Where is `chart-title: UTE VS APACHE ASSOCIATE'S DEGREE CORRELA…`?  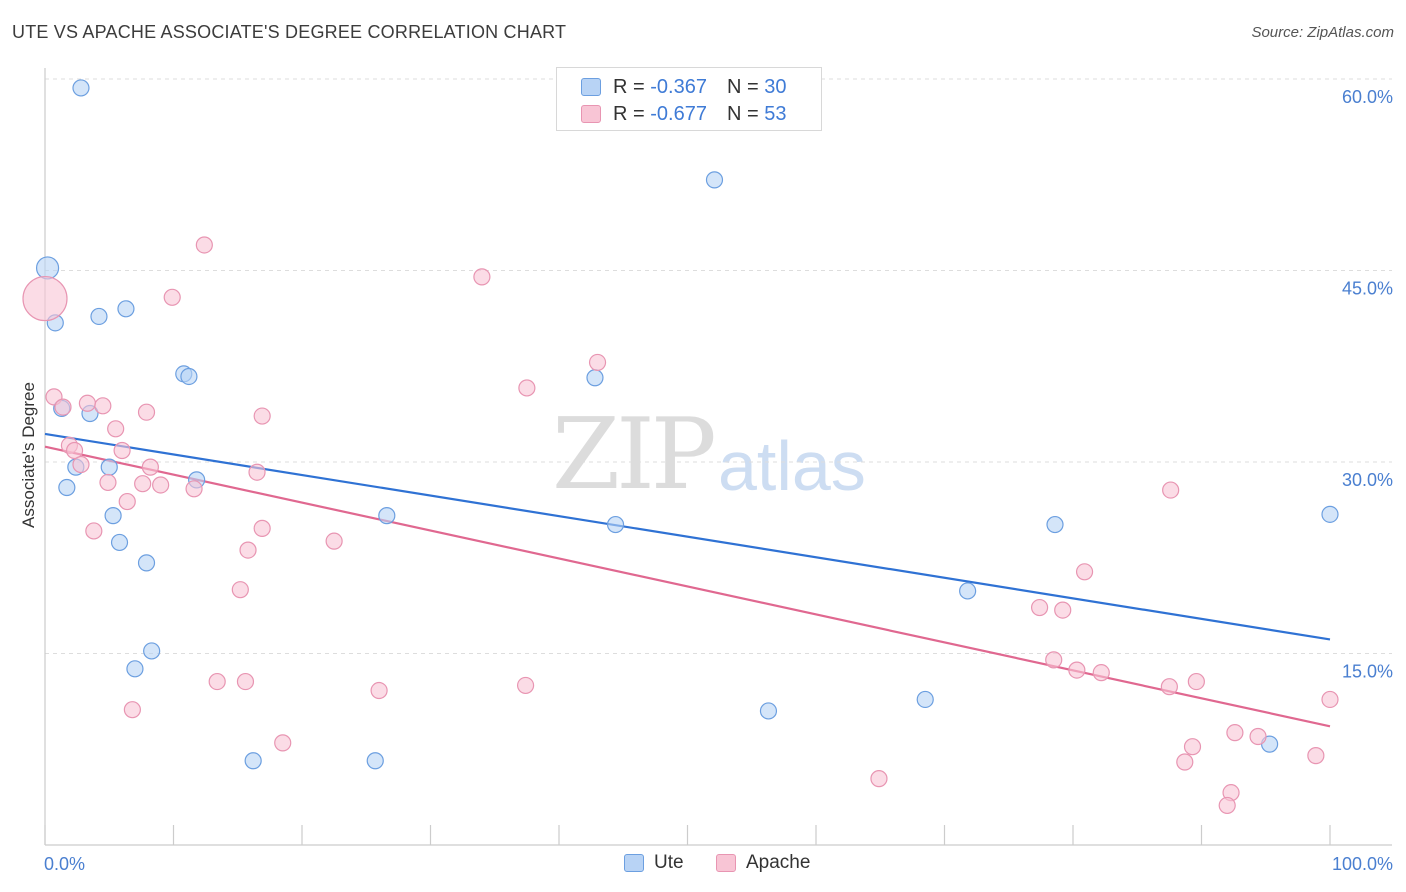 chart-title: UTE VS APACHE ASSOCIATE'S DEGREE CORRELA… is located at coordinates (289, 32).